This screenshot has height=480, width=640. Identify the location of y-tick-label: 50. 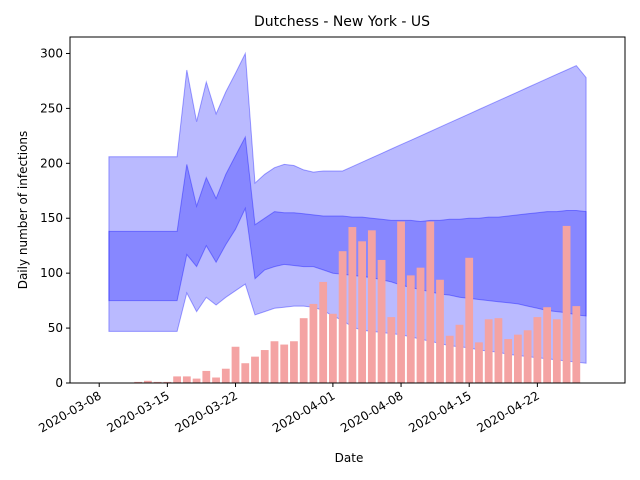
(55, 328).